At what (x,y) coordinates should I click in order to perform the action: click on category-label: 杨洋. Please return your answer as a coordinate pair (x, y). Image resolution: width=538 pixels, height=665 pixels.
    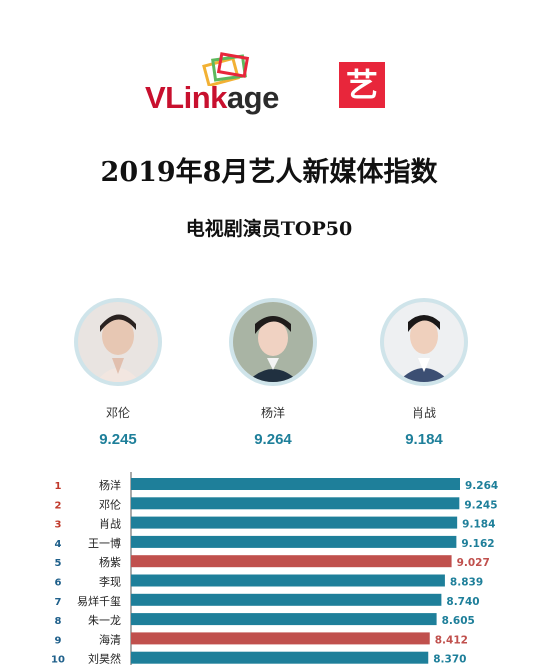
    Looking at the image, I should click on (110, 485).